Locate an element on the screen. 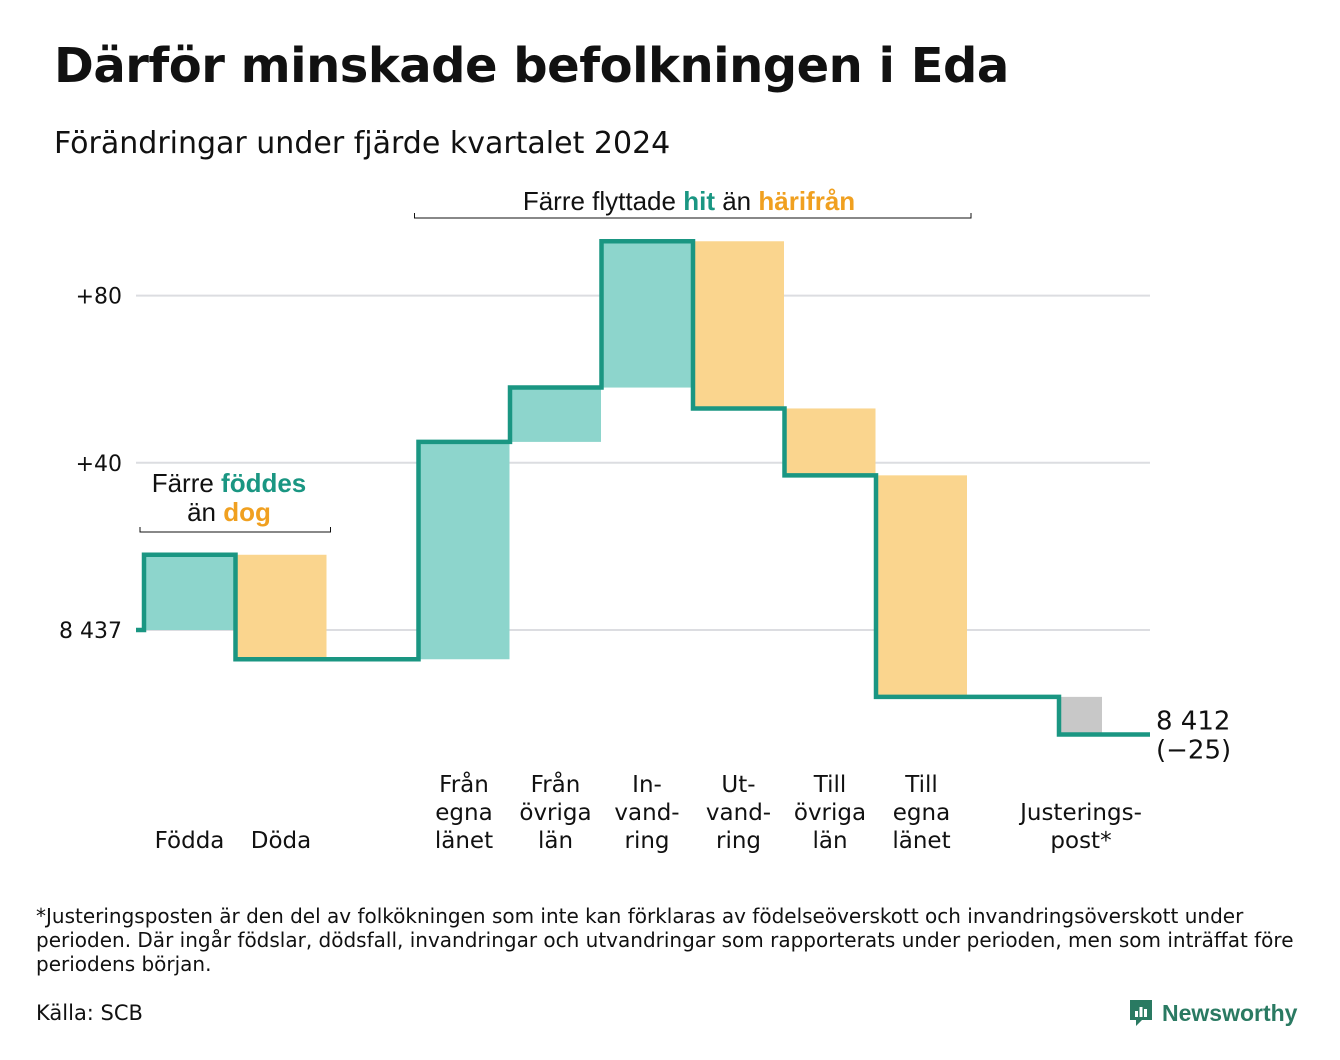 This screenshot has width=1340, height=1060. bar-till-ovriga-lan is located at coordinates (830, 442).